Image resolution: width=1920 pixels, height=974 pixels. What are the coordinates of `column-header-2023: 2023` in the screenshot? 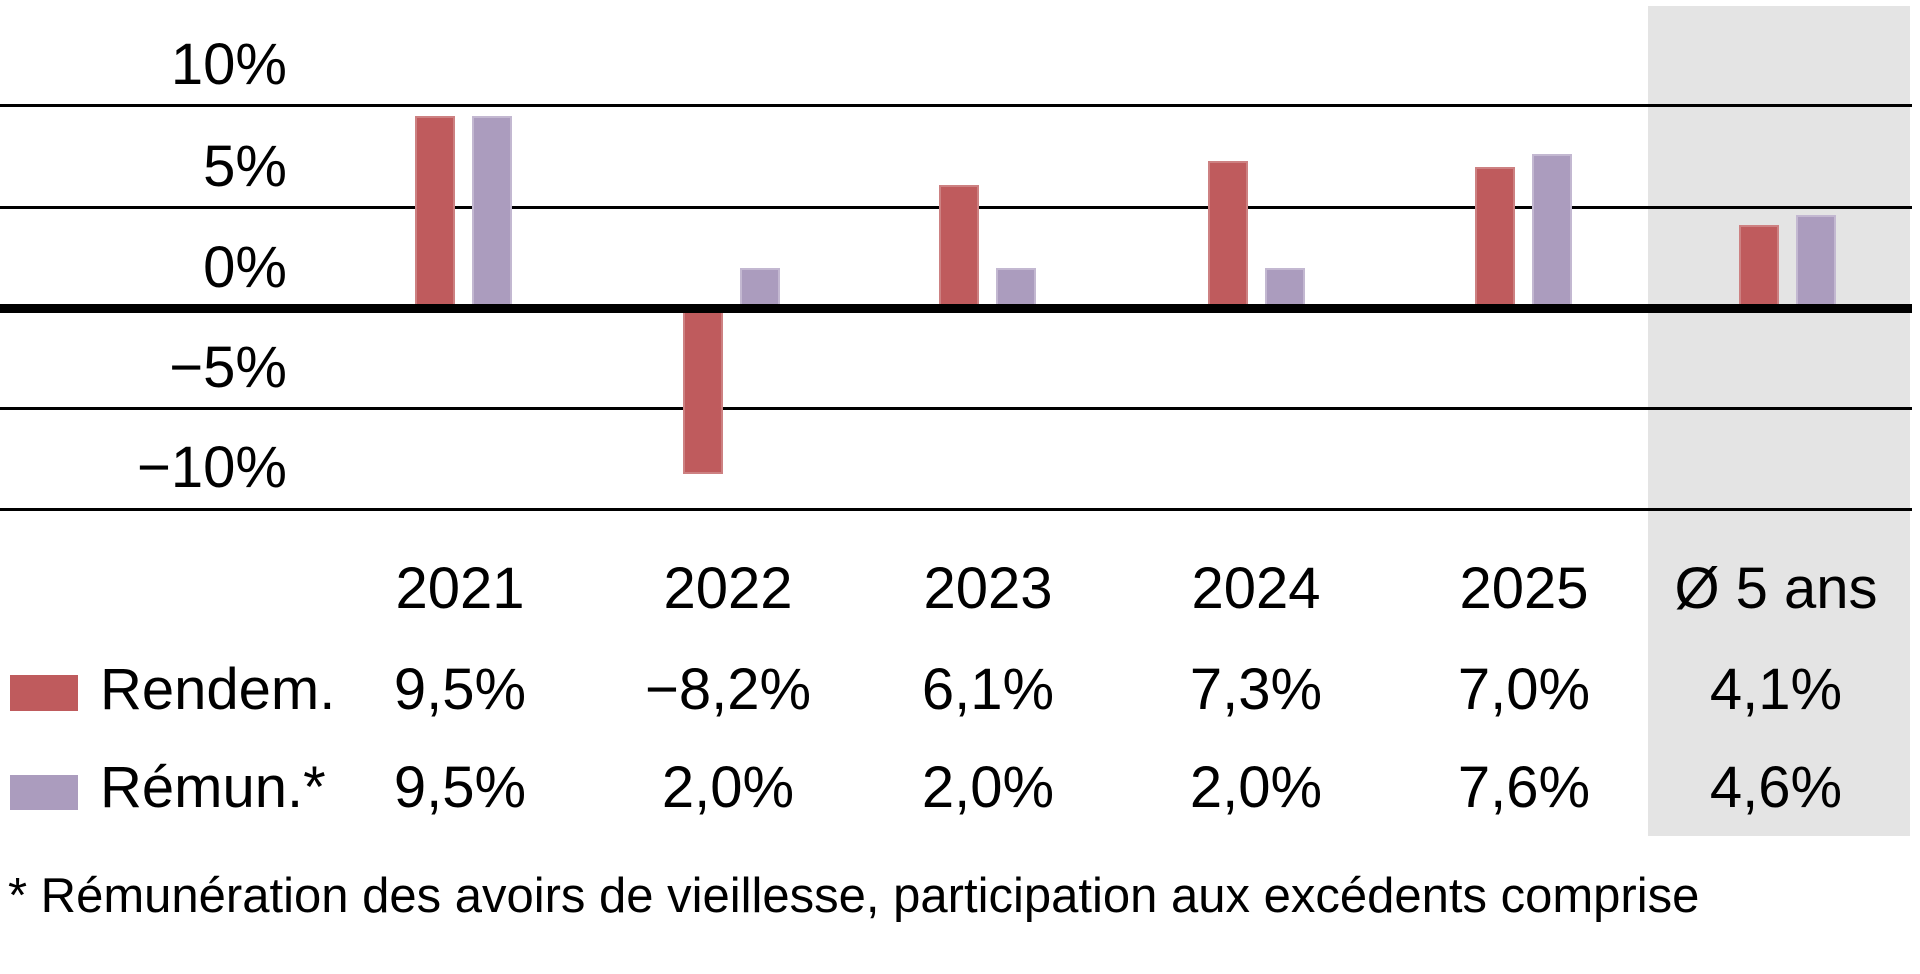 It's located at (988, 588).